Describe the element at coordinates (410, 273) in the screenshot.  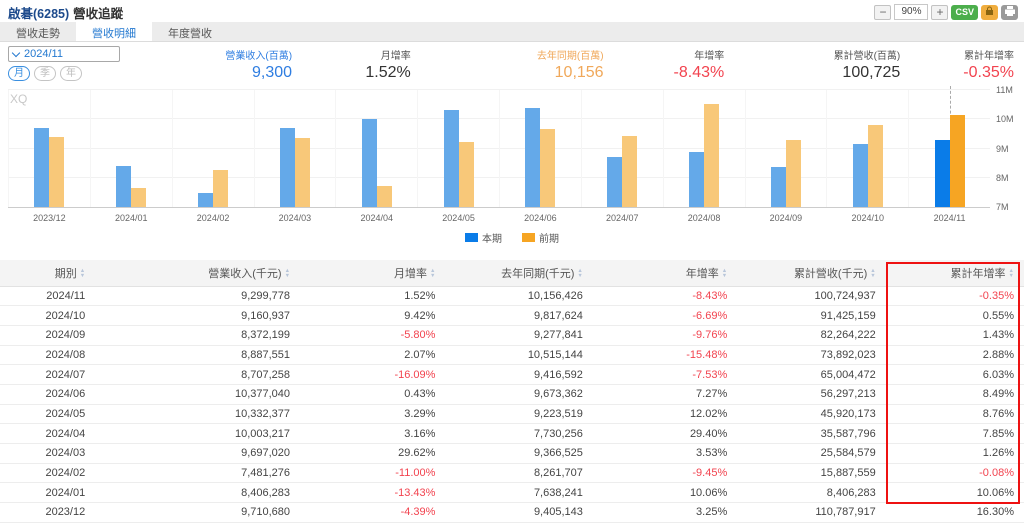
I see `header-label: 月增率` at that location.